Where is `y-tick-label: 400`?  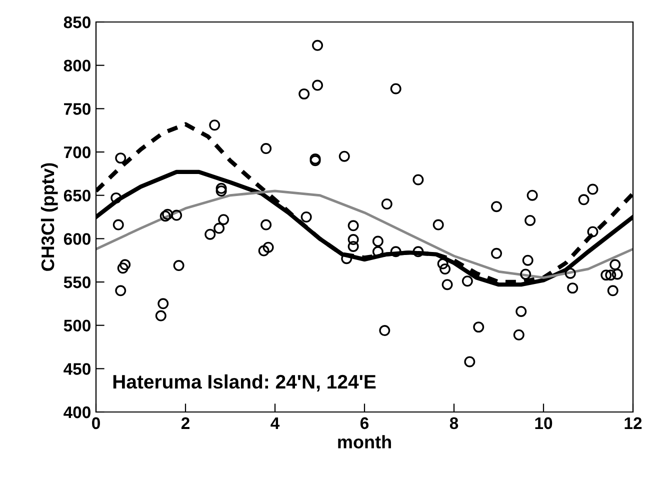 y-tick-label: 400 is located at coordinates (77, 412).